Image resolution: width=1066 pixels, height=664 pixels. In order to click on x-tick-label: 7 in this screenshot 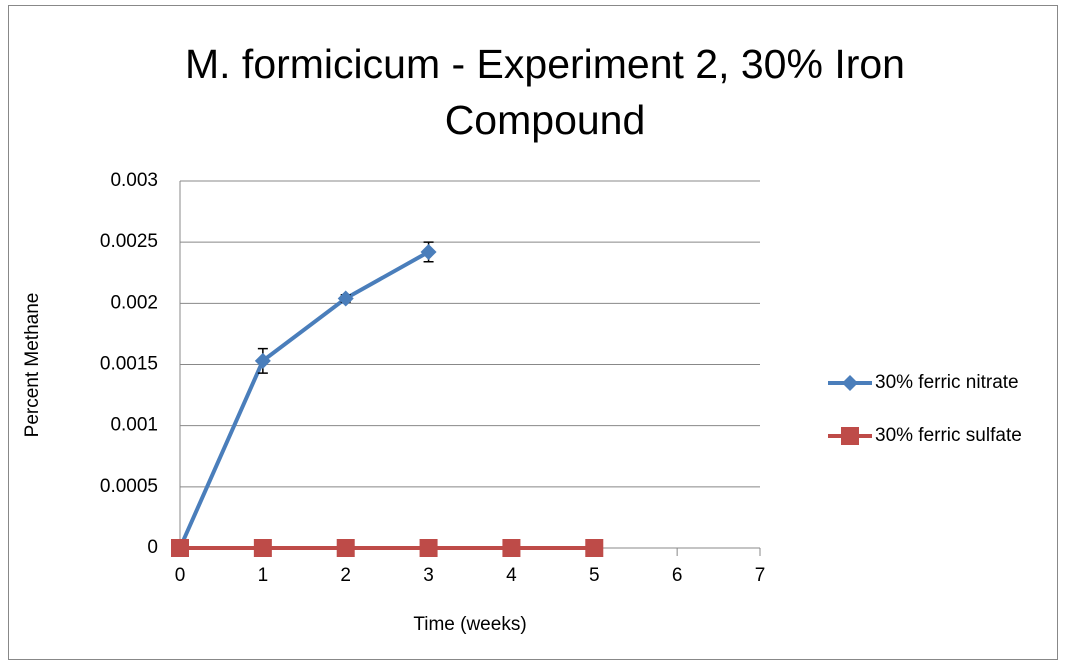, I will do `click(760, 575)`.